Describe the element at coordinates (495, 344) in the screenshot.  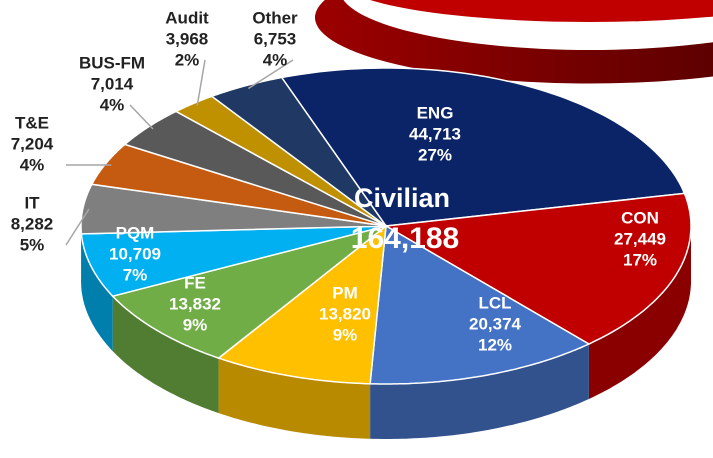
I see `slice-percent: 12%` at that location.